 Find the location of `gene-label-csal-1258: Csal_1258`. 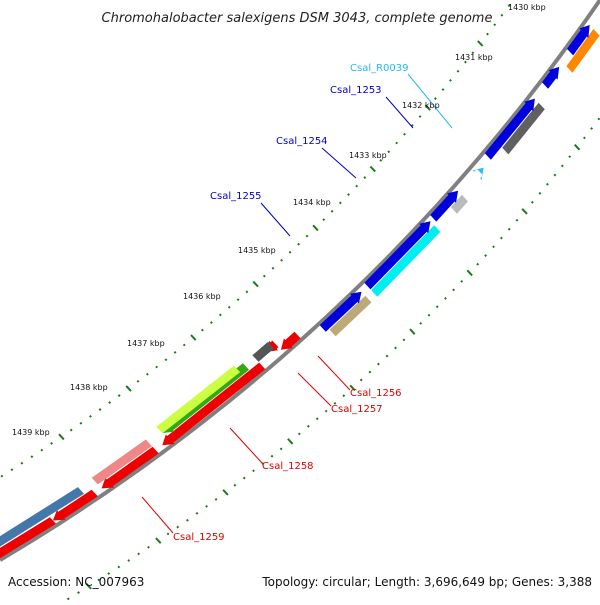

gene-label-csal-1258: Csal_1258 is located at coordinates (288, 466).